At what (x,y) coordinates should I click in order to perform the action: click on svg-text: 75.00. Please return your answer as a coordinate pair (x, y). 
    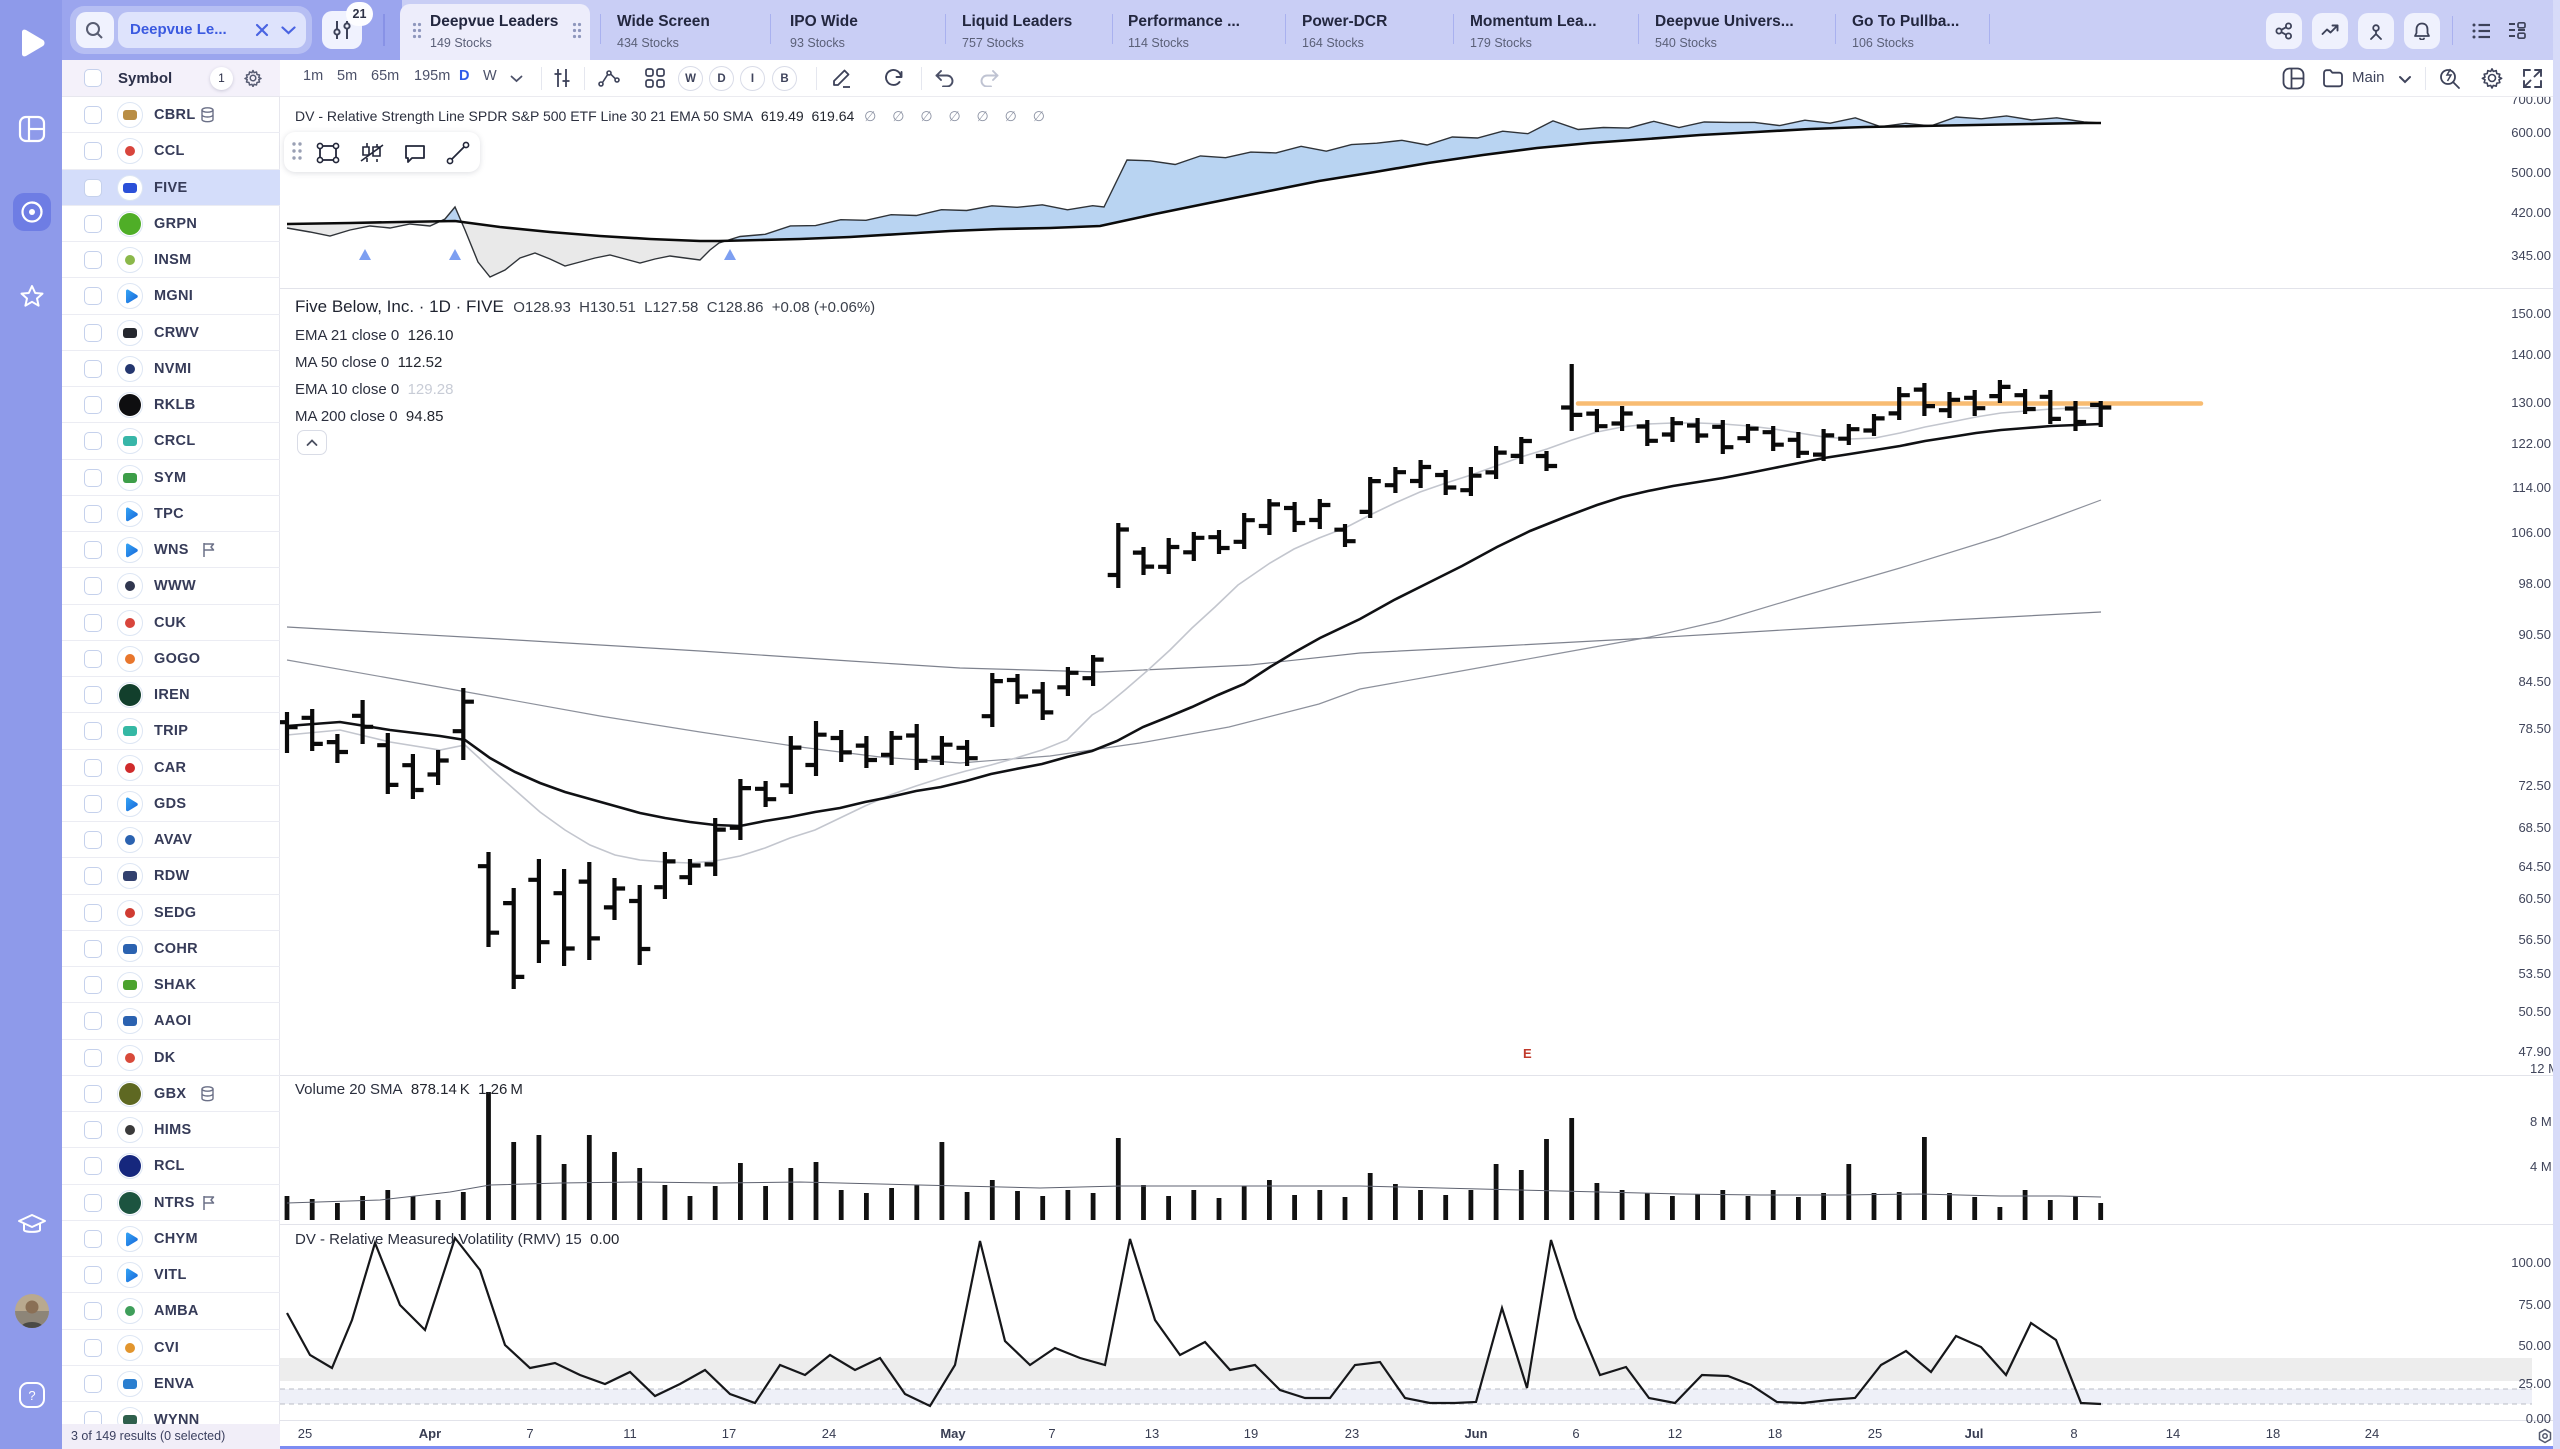
    Looking at the image, I should click on (2534, 1304).